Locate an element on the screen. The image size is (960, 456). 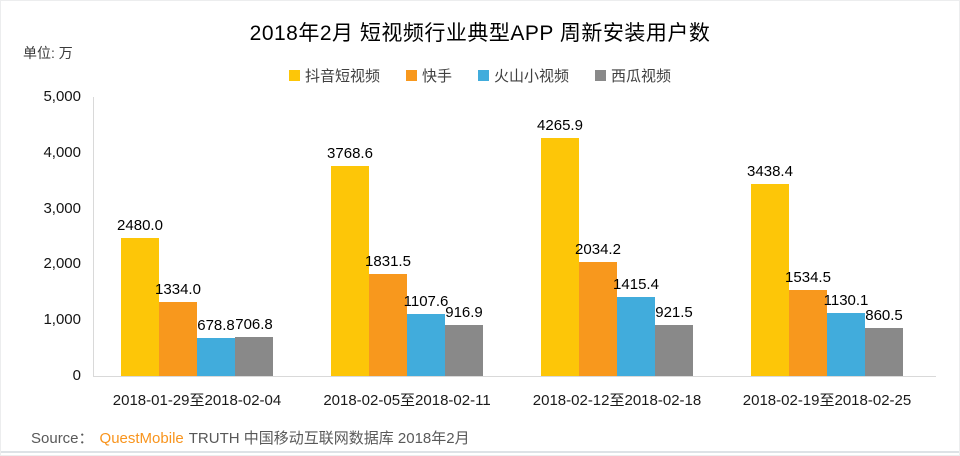
bar-huoshan-week2 is located at coordinates (426, 345).